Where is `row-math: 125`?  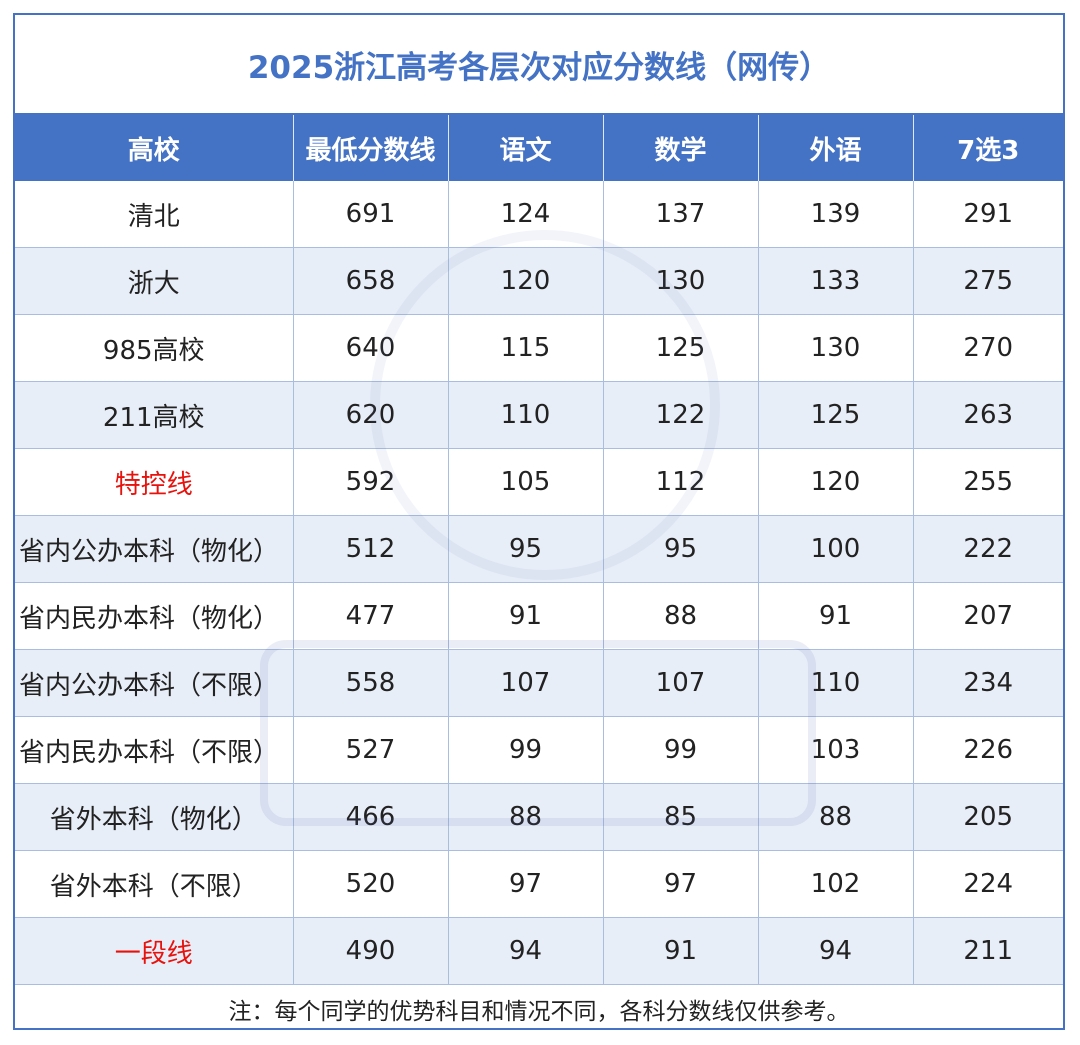
row-math: 125 is located at coordinates (681, 348).